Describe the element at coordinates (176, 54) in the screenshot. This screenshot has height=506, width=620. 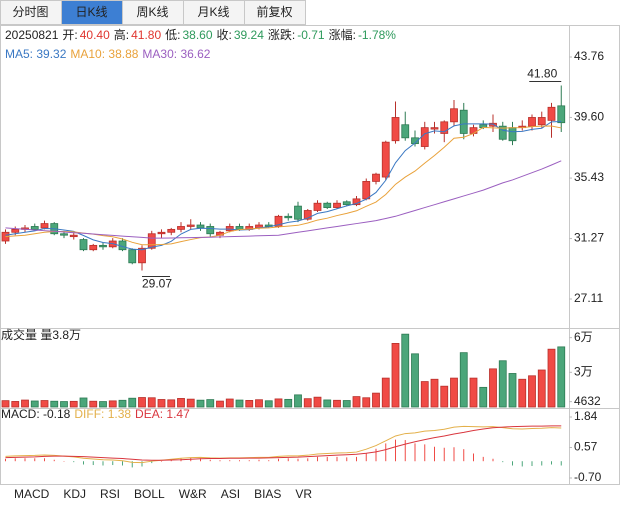
I see `legend-entry: MA30: 36.62` at that location.